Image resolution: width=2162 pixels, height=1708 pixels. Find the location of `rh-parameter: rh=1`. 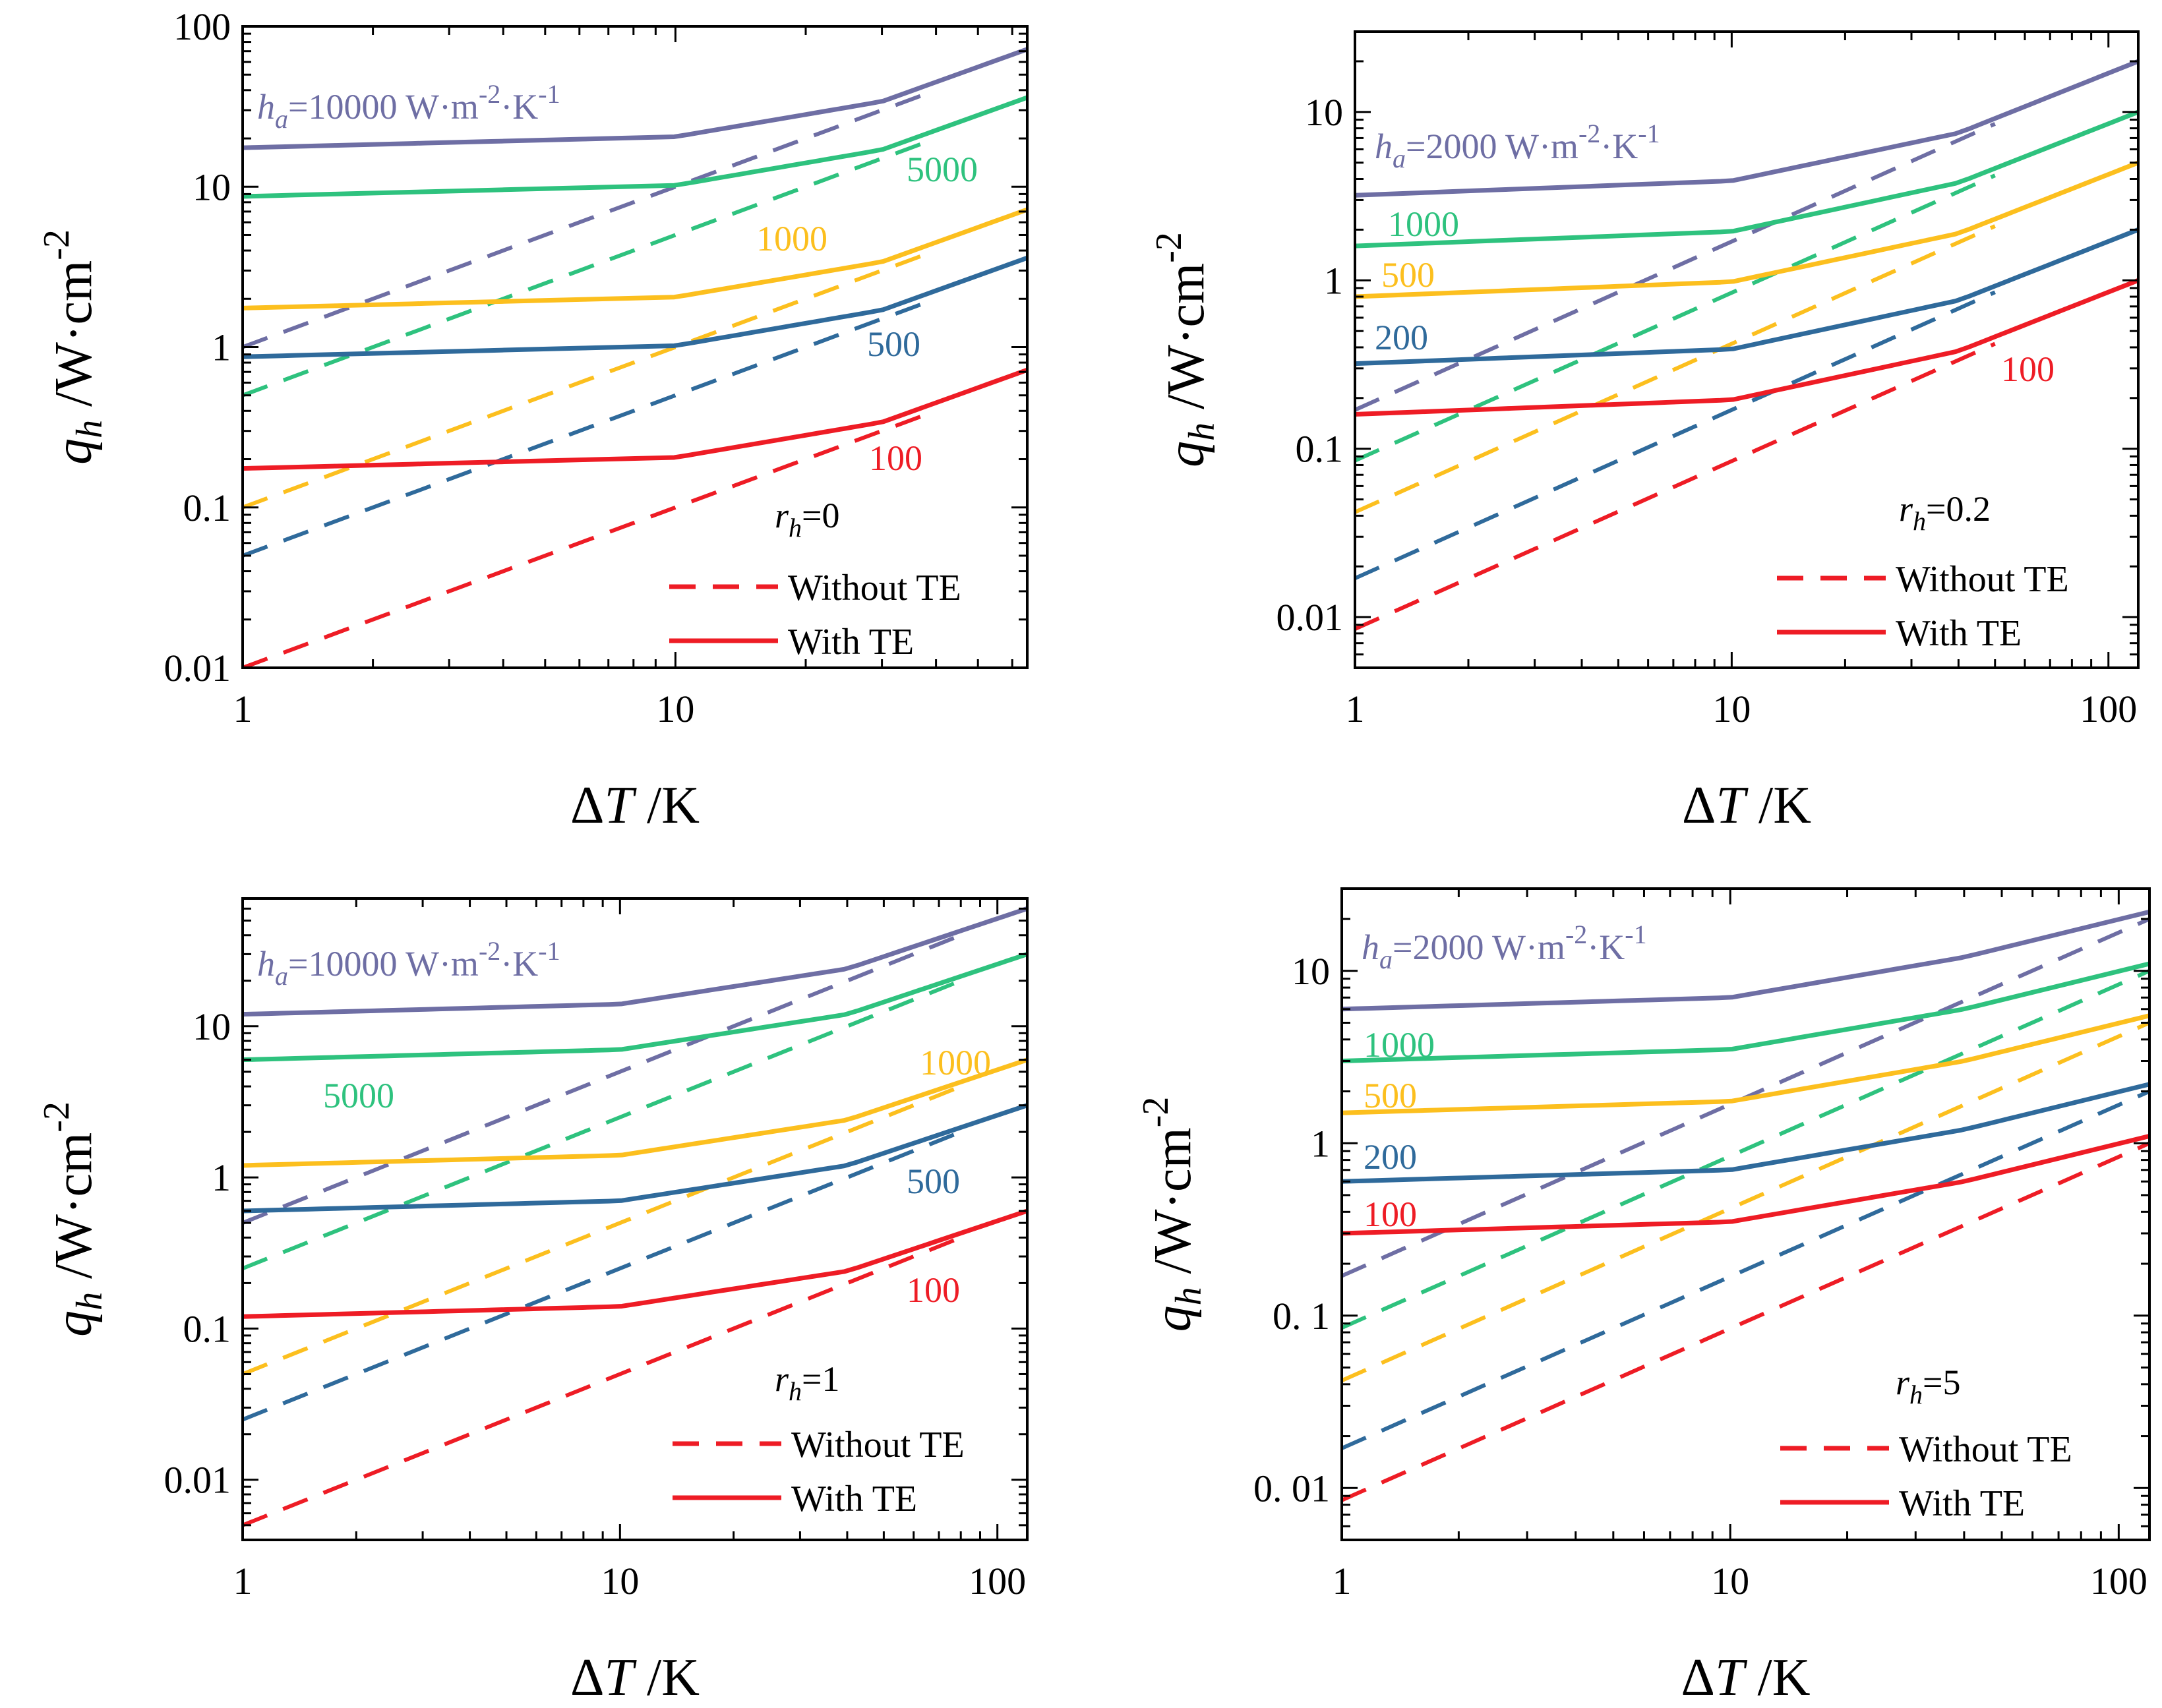

rh-parameter: rh=1 is located at coordinates (807, 1382).